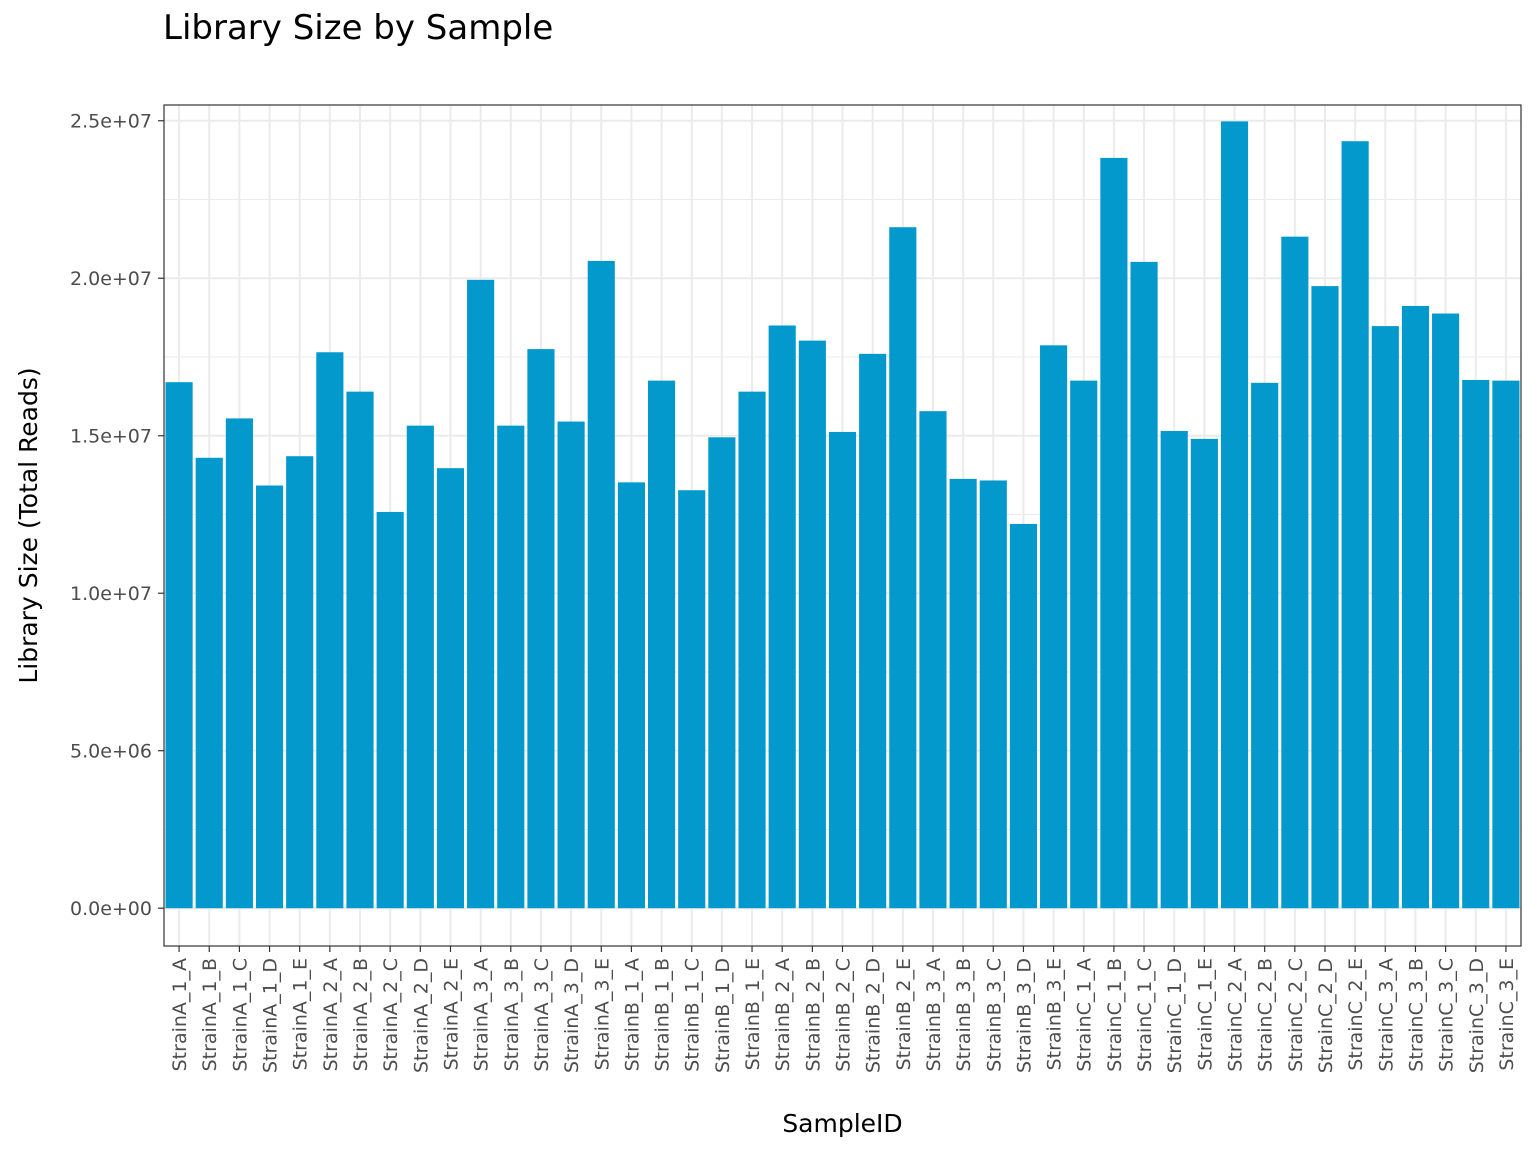  Describe the element at coordinates (571, 665) in the screenshot. I see `bar-StrainA_3_D` at that location.